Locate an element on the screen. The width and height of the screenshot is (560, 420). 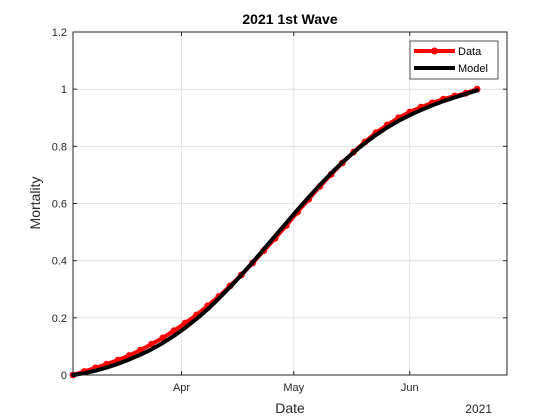
legend-box is located at coordinates (454, 60).